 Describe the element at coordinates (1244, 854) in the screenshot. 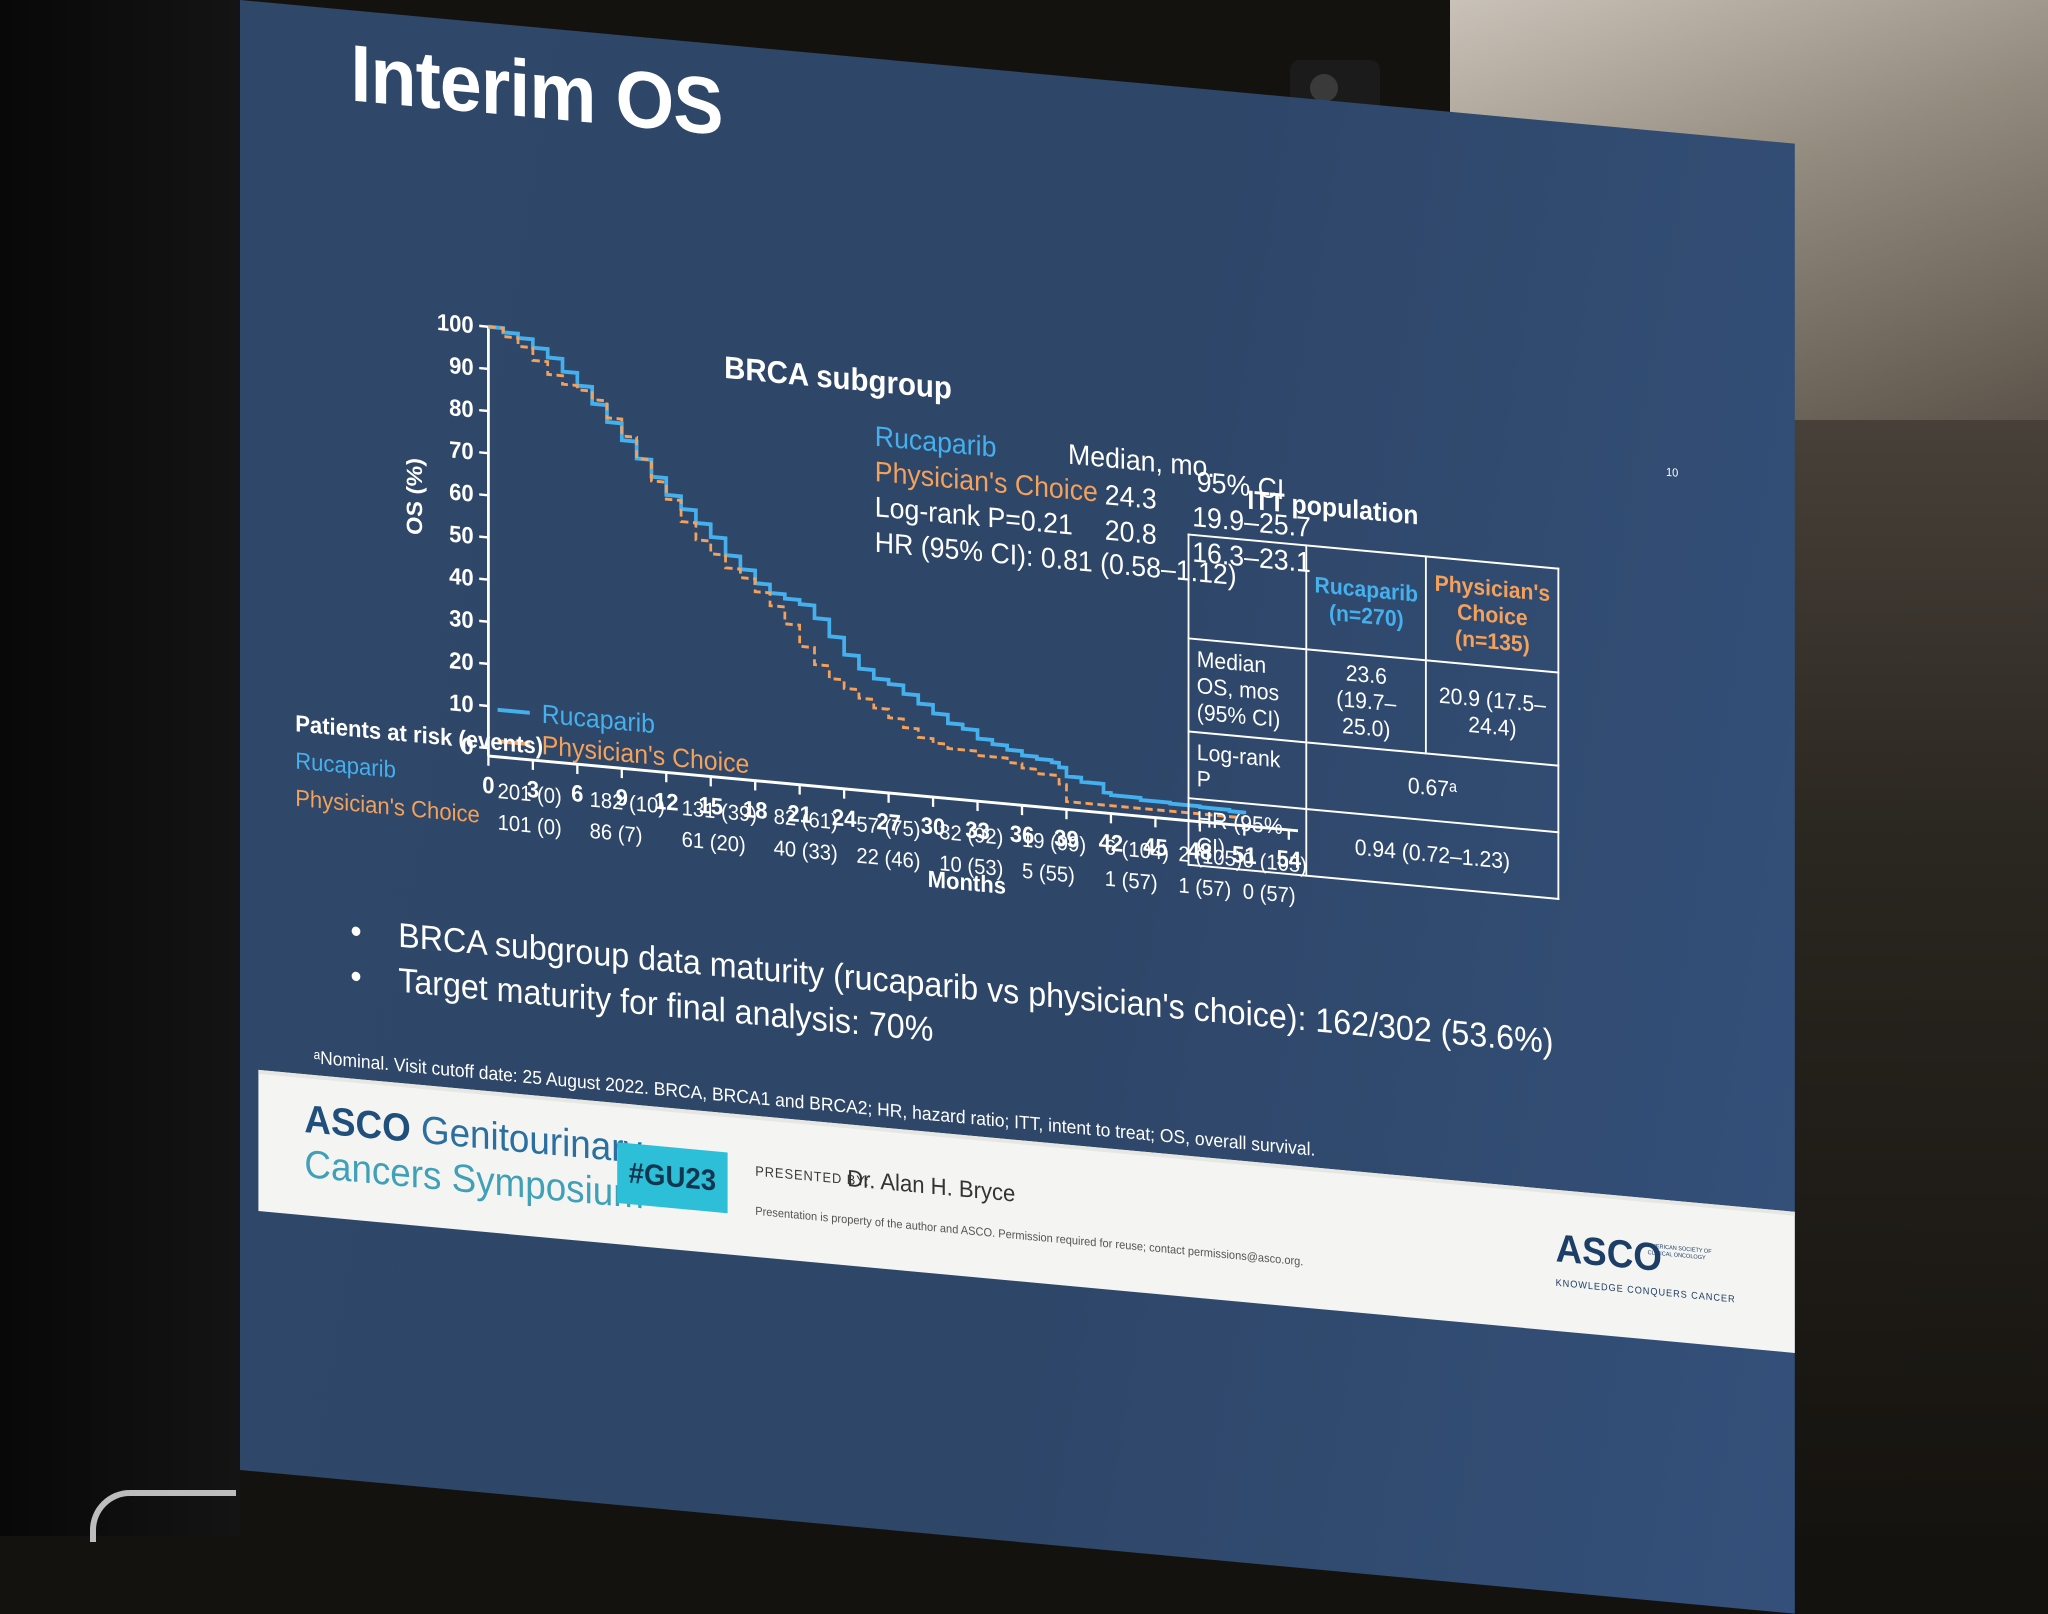

I see `x-tick-label: 51` at that location.